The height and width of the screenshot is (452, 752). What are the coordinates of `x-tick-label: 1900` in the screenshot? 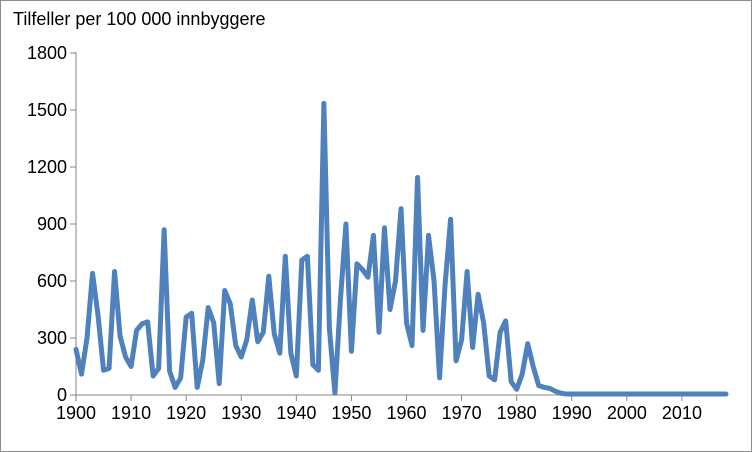 It's located at (76, 413).